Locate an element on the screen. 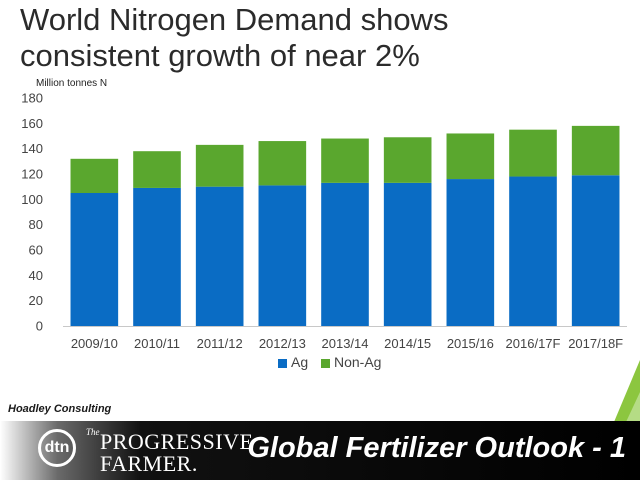 The image size is (640, 480). bar-non-ag-2017-18F is located at coordinates (595, 150).